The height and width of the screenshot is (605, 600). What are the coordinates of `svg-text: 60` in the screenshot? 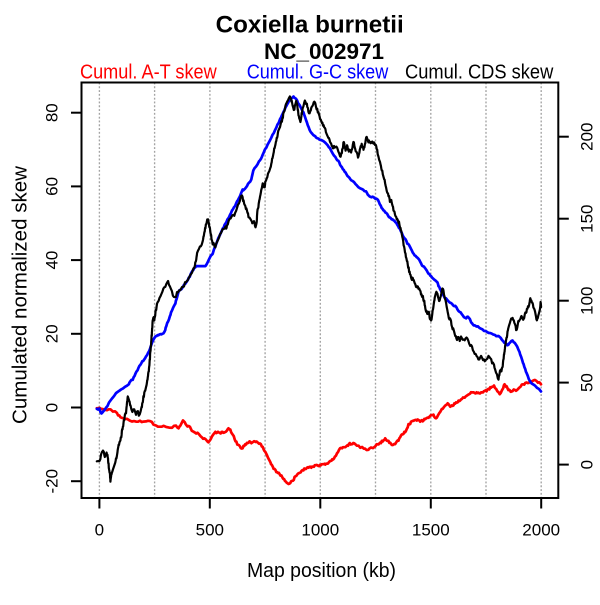 It's located at (52, 186).